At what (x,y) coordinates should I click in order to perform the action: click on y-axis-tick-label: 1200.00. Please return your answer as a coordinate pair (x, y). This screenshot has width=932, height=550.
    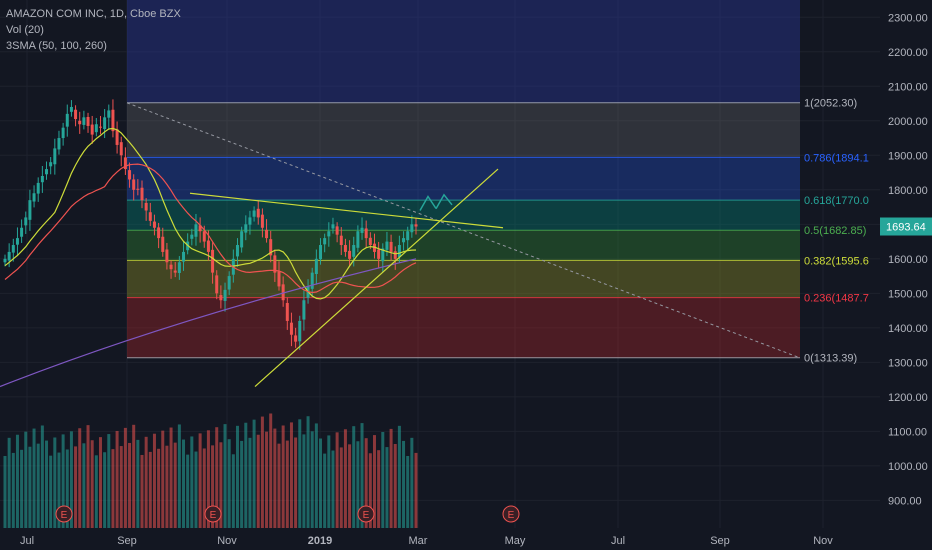
    Looking at the image, I should click on (908, 398).